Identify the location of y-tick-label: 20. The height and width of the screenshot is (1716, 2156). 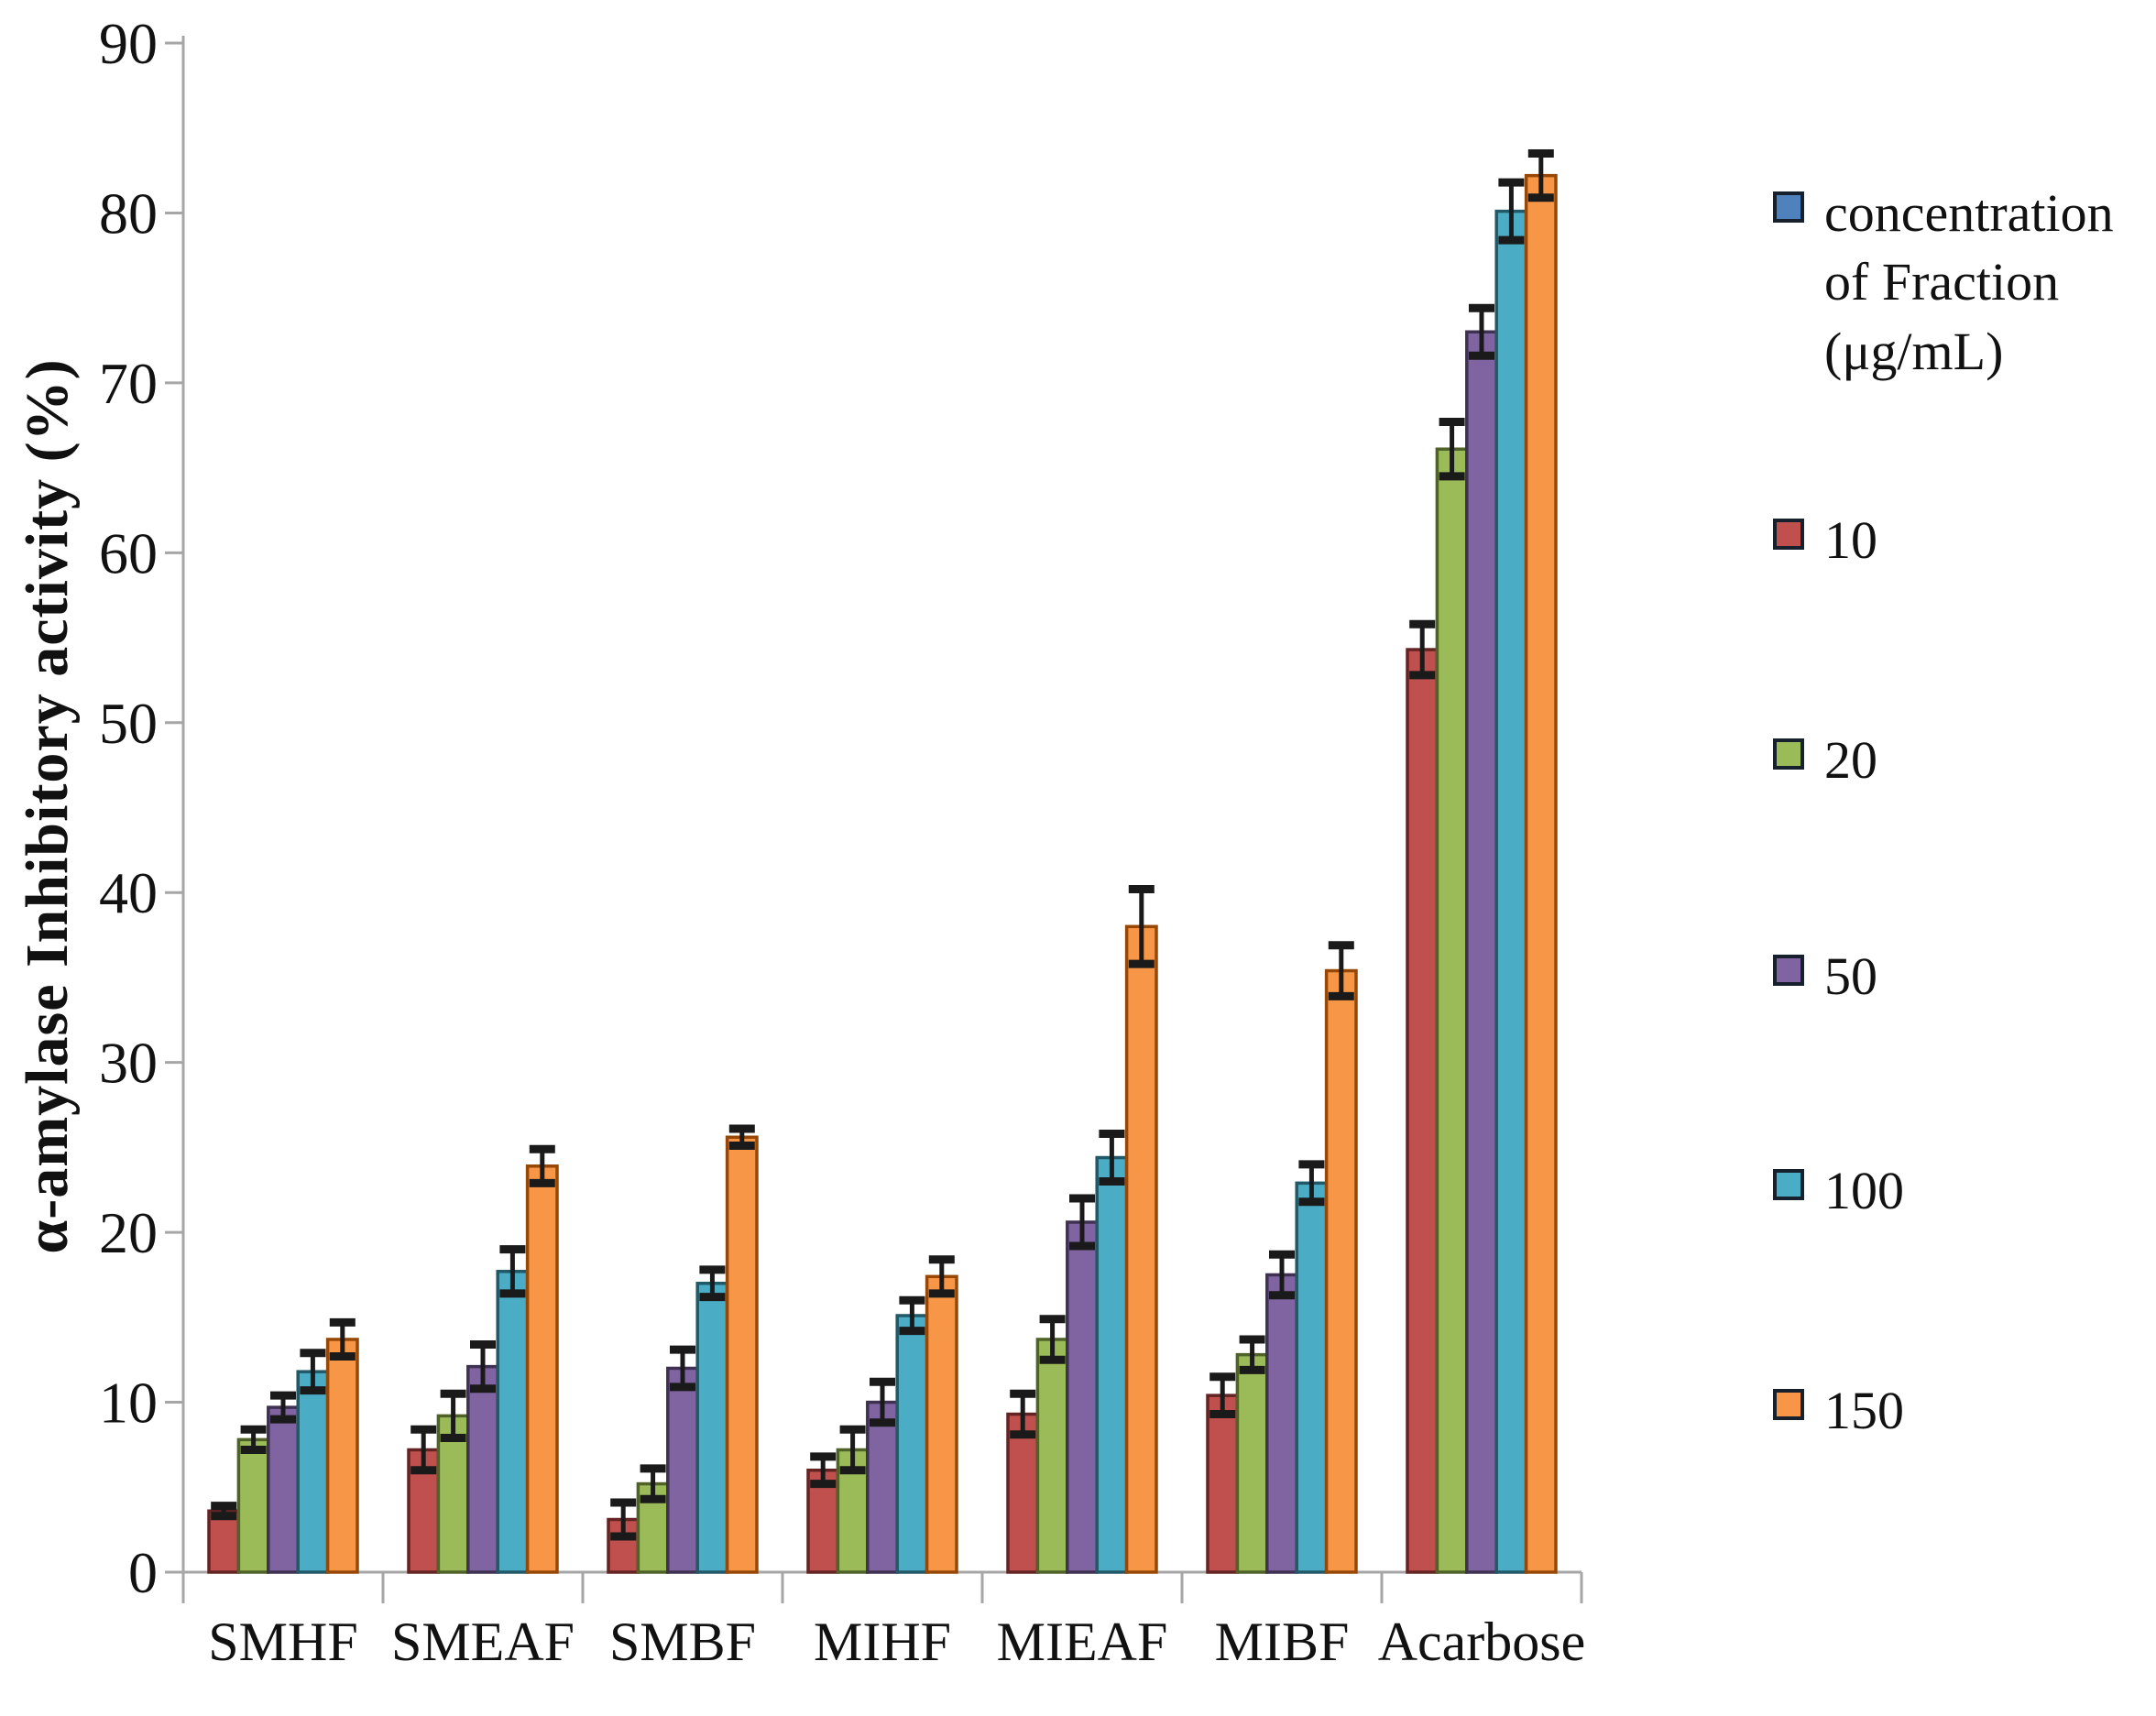
(128, 1232).